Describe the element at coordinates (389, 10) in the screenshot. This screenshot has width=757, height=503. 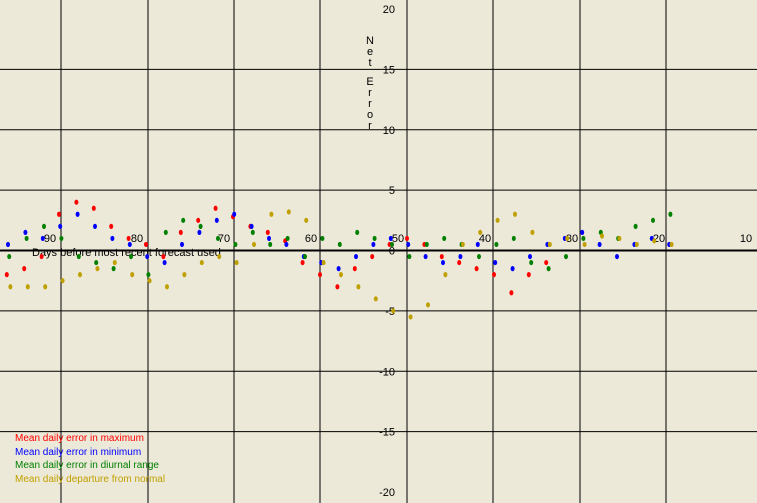
I see `y-tick-label-0: 20` at that location.